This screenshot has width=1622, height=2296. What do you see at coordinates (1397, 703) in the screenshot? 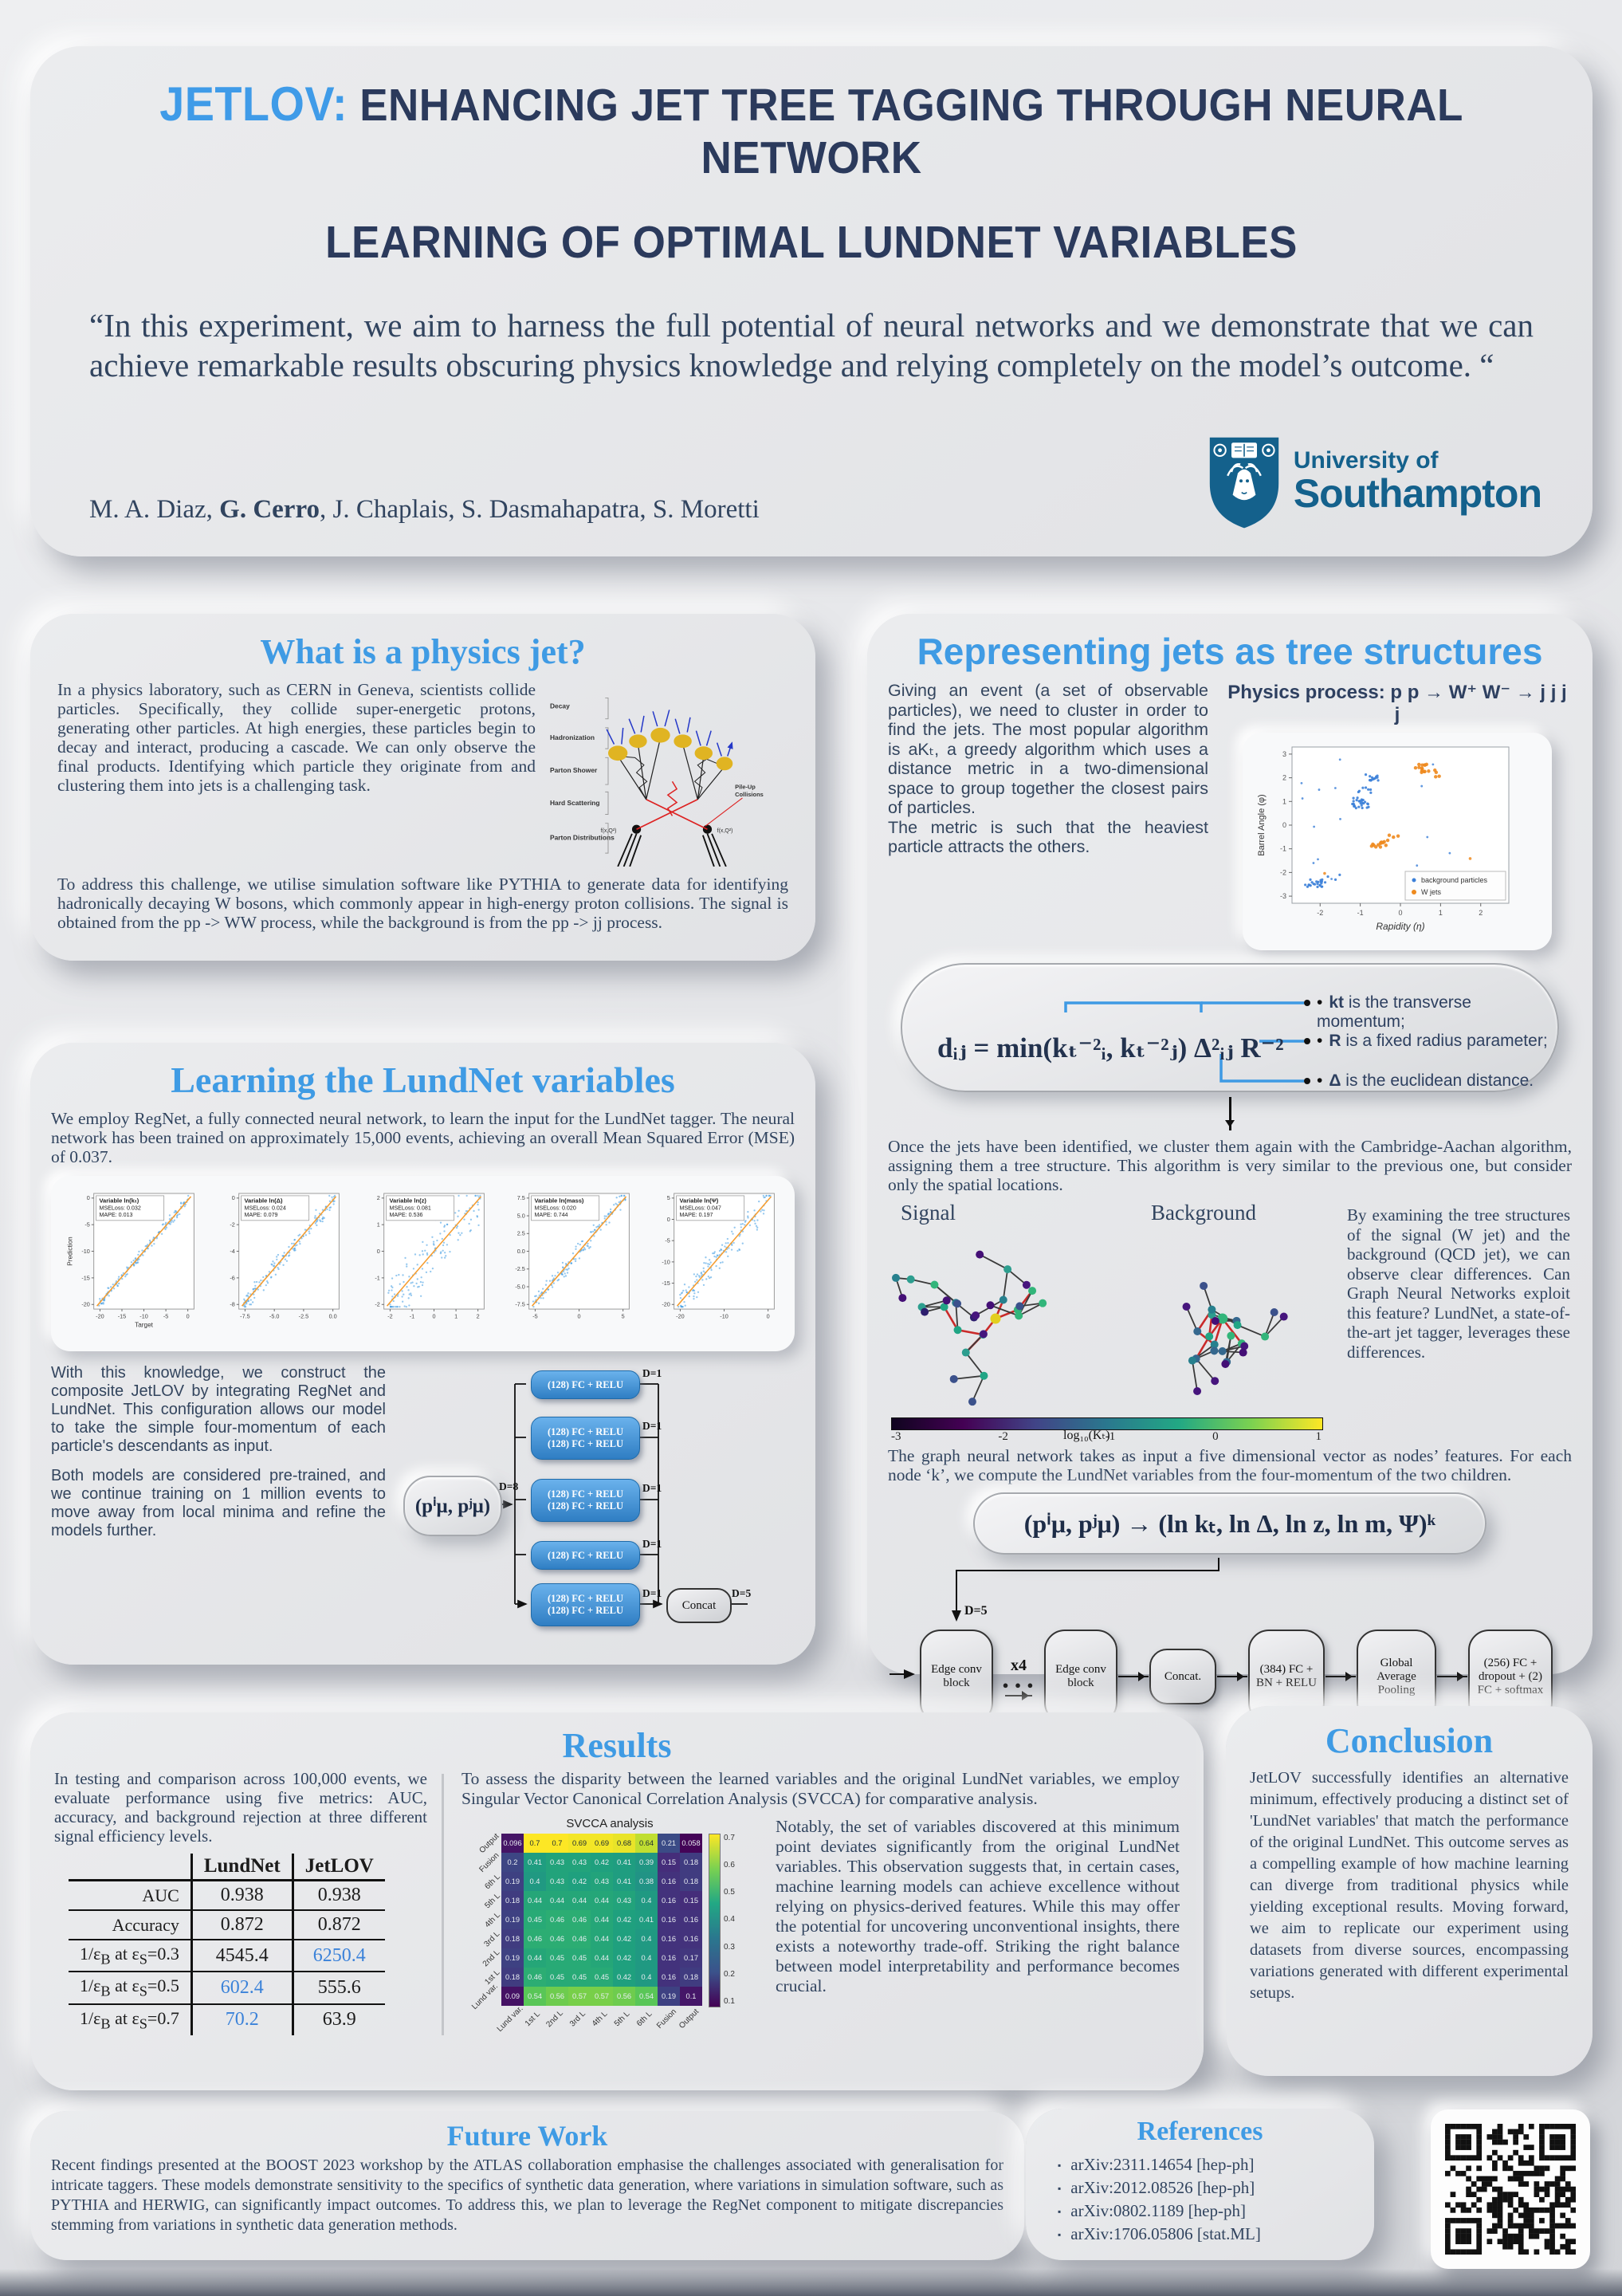
I see `physics-process-label: Physics process: p p → W⁺ W⁻ → j j j j` at bounding box center [1397, 703].